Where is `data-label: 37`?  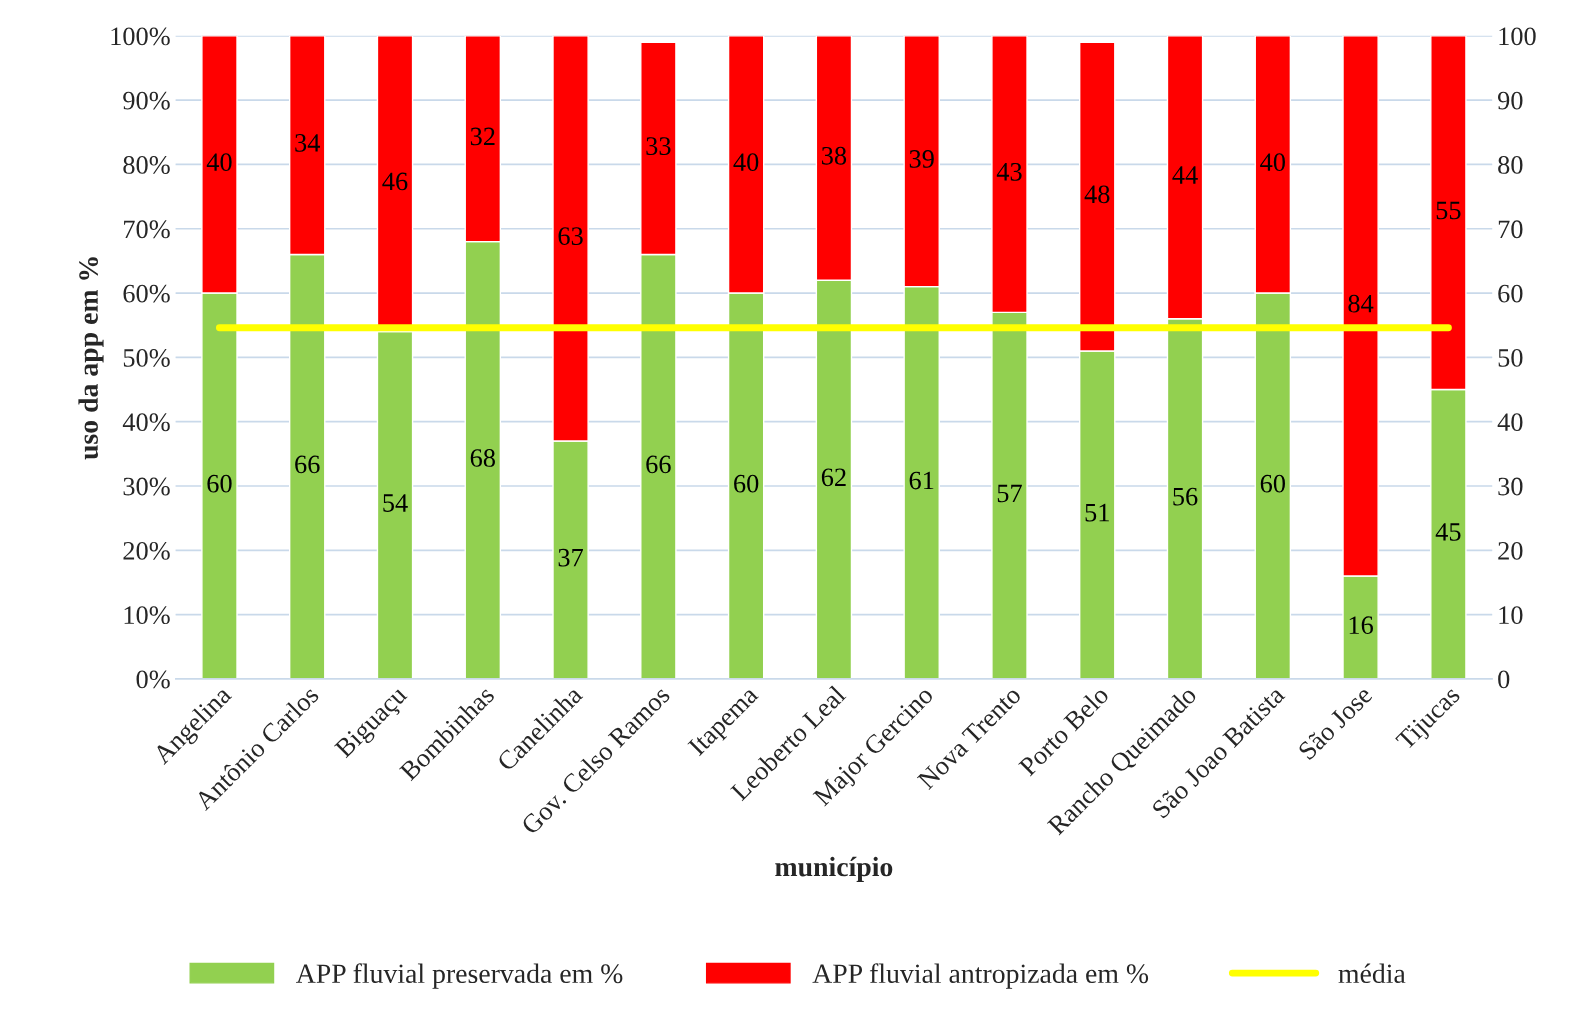 data-label: 37 is located at coordinates (571, 557).